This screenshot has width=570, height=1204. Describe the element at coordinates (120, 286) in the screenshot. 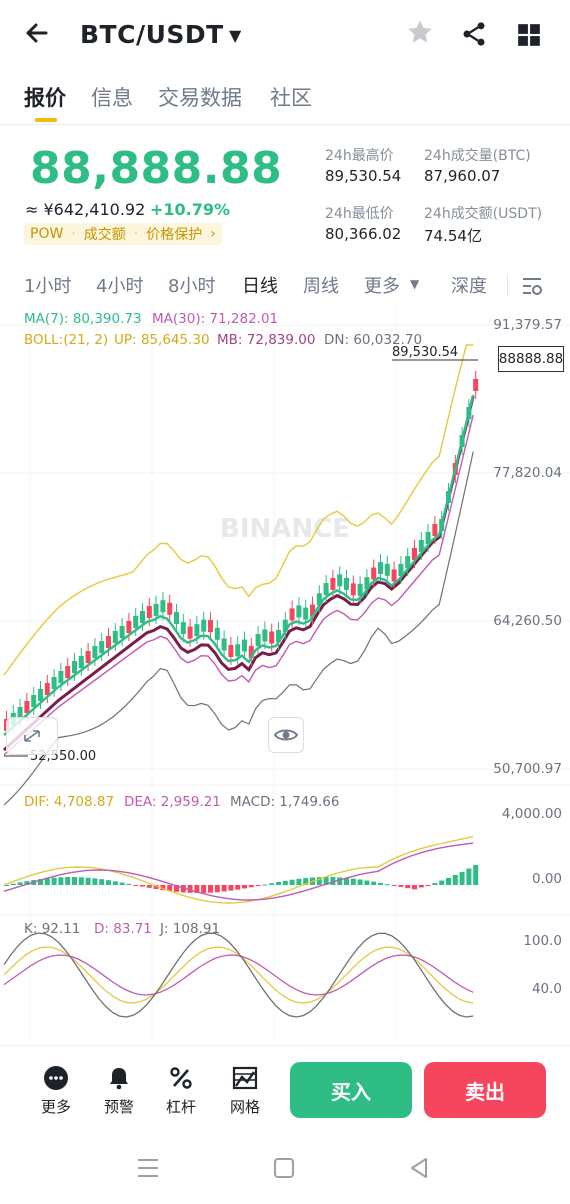

I see `interval-4h: 4小时` at that location.